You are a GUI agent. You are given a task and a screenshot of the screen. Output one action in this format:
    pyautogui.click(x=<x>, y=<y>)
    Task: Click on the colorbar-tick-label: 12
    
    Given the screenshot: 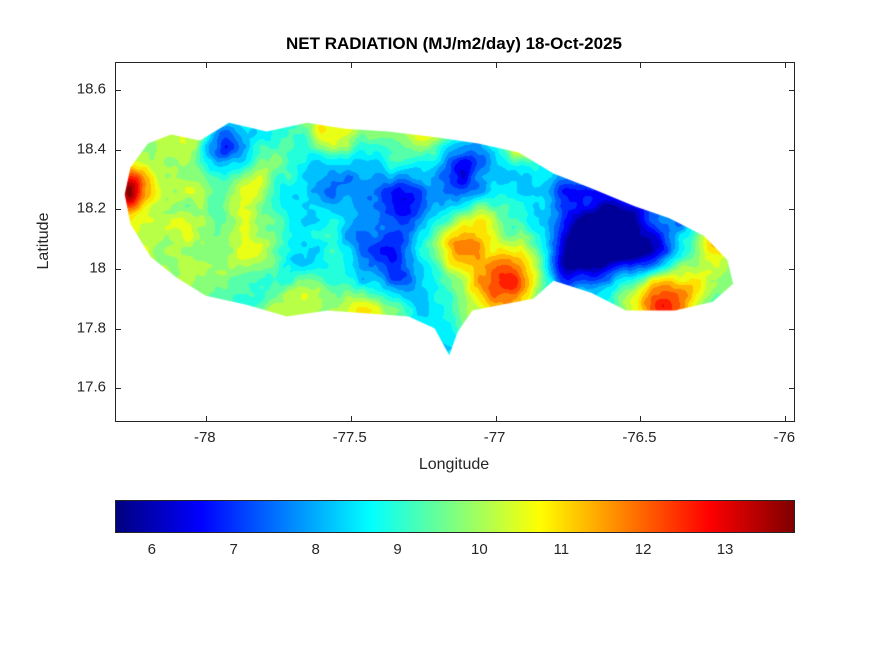 What is the action you would take?
    pyautogui.click(x=643, y=549)
    